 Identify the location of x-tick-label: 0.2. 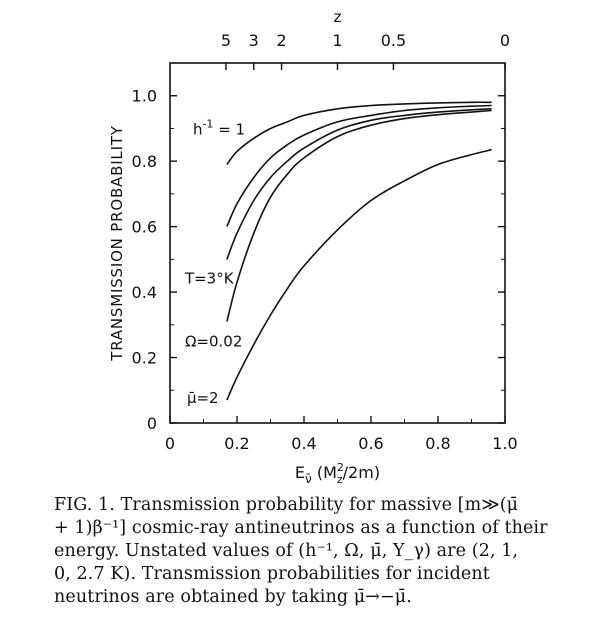
(236, 443).